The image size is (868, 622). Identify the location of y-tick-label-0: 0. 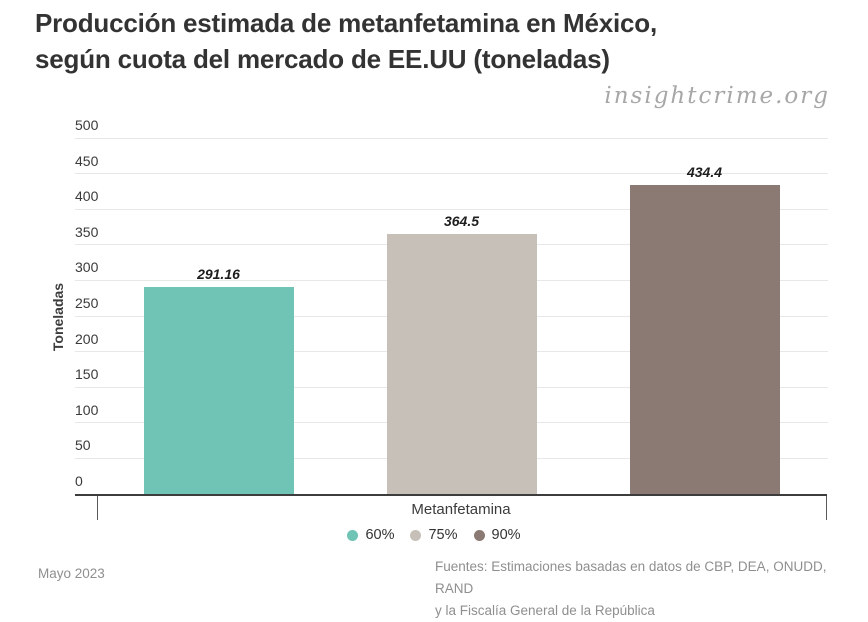
(79, 481).